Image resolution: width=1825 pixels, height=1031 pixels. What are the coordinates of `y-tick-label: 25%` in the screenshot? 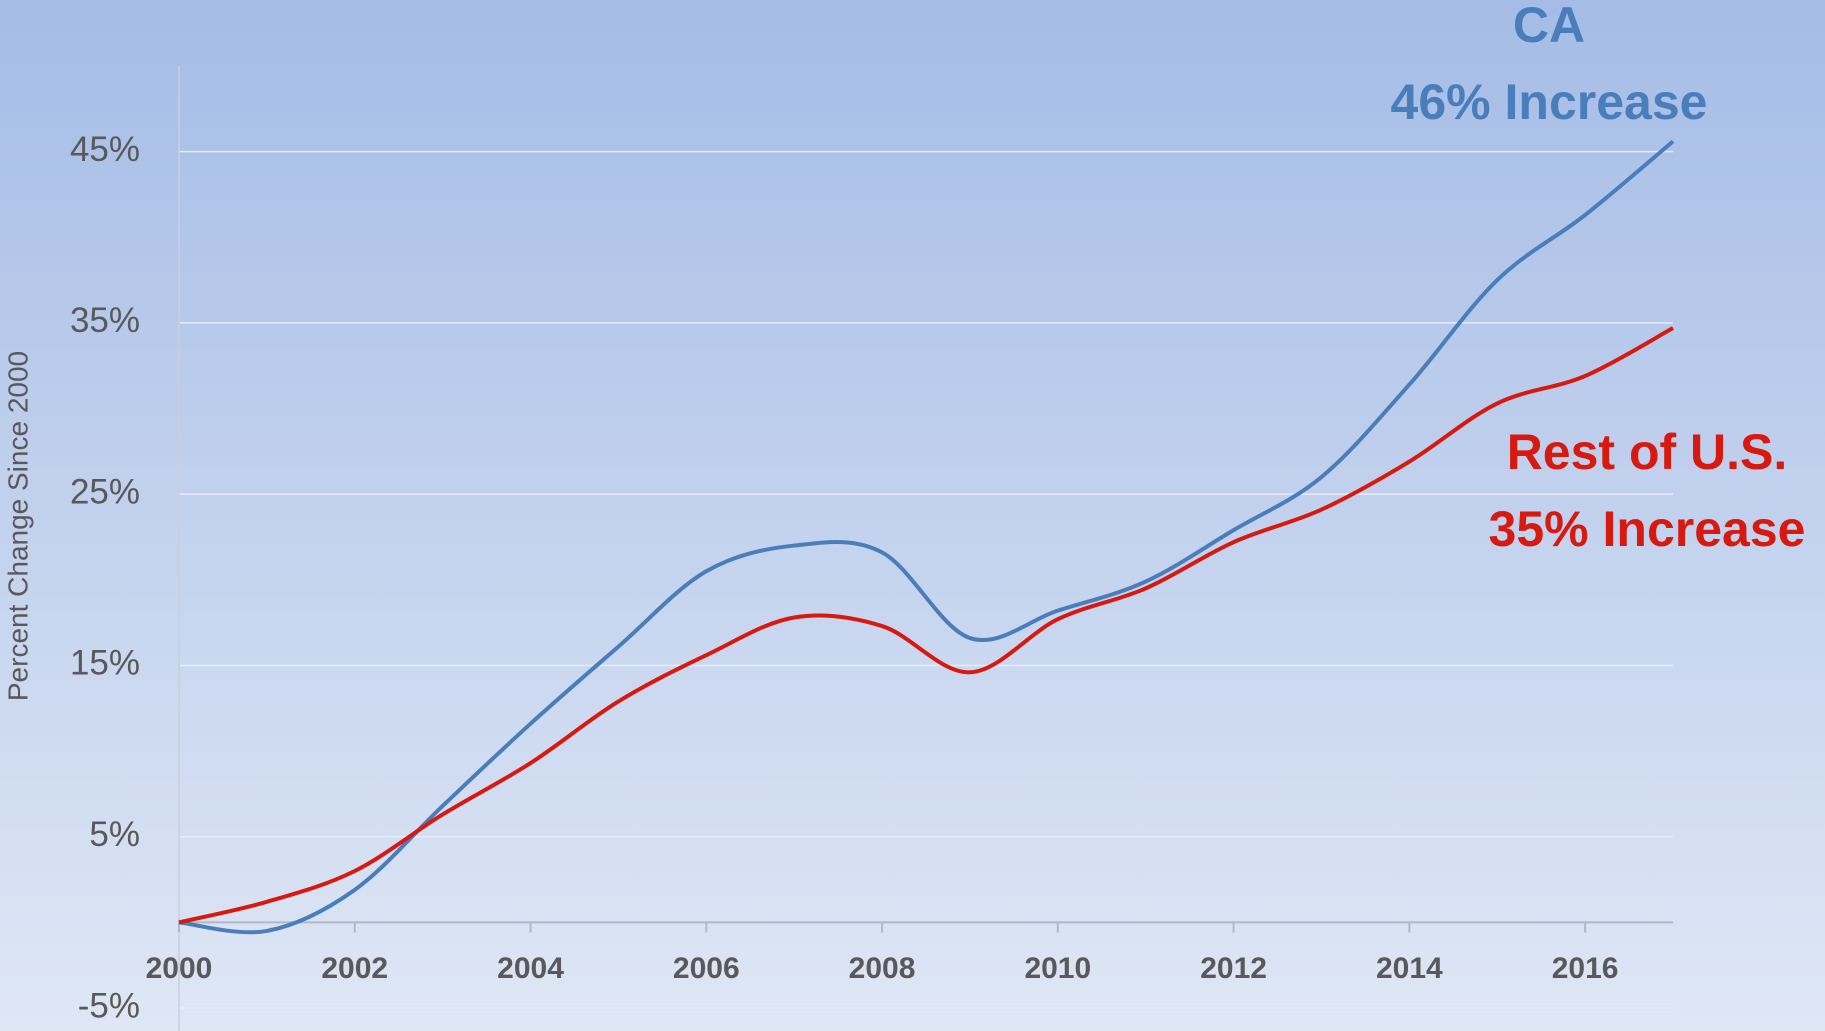 It's located at (105, 491).